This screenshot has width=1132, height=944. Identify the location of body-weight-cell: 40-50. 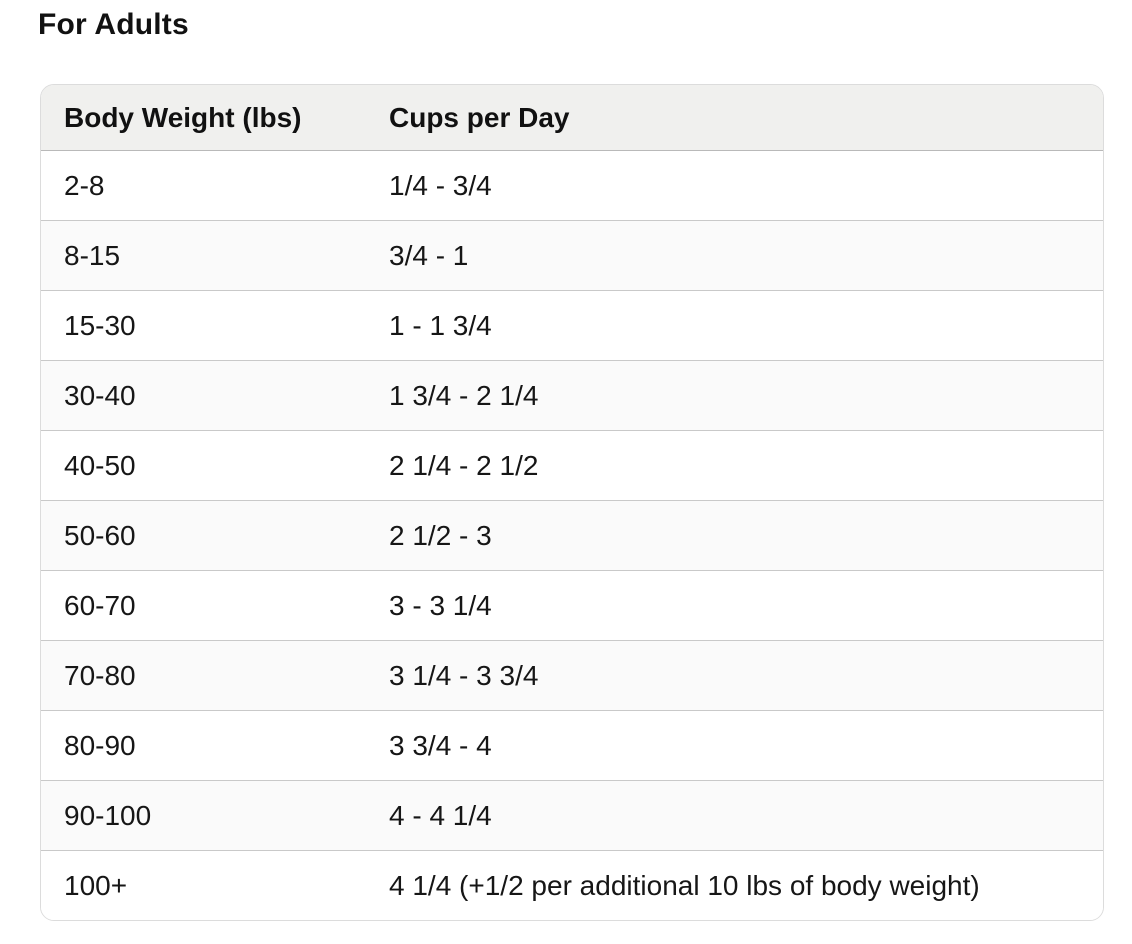
(215, 465).